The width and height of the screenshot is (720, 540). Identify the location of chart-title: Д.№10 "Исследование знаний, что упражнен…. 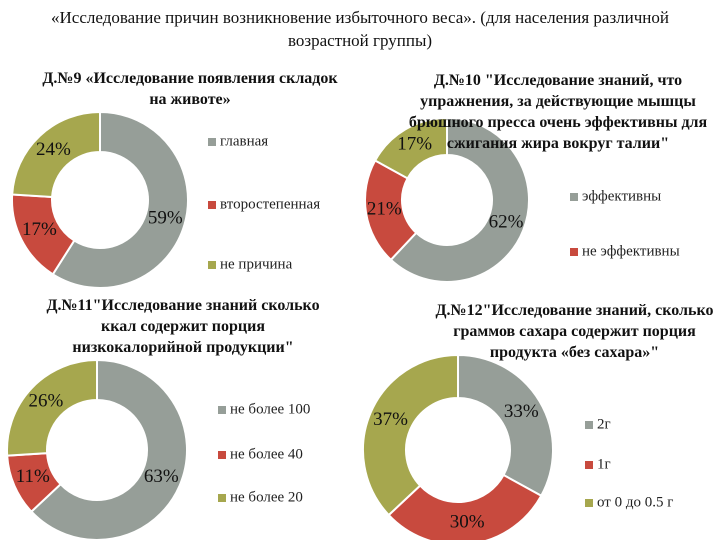
(558, 112).